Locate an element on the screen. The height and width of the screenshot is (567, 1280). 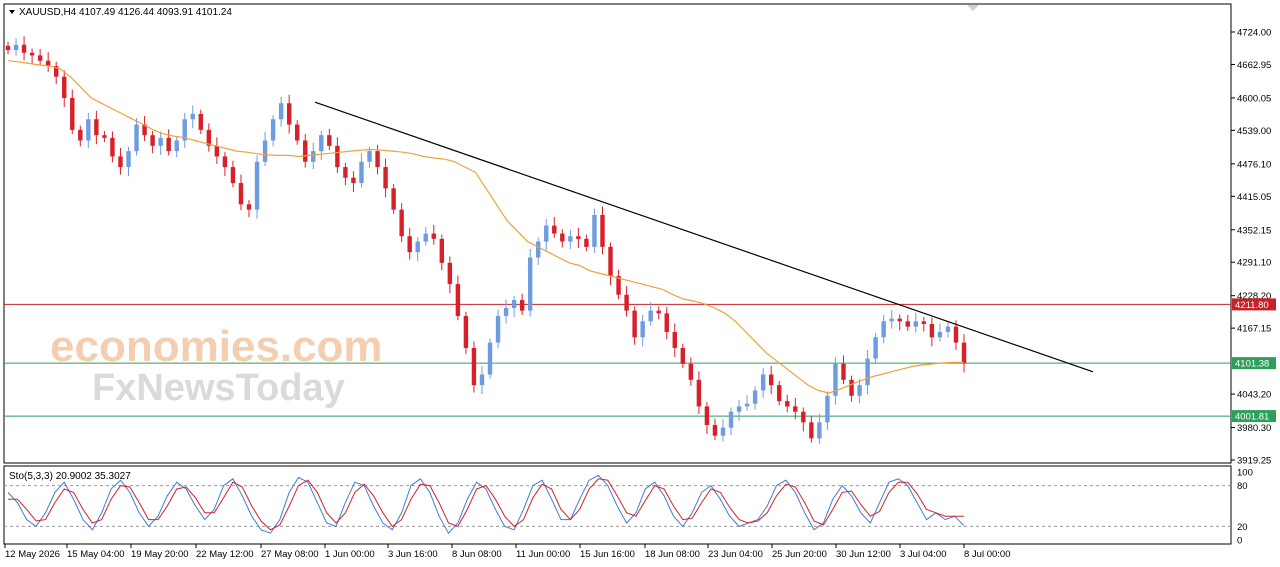
price-tick-label: 3980.30 is located at coordinates (1254, 428).